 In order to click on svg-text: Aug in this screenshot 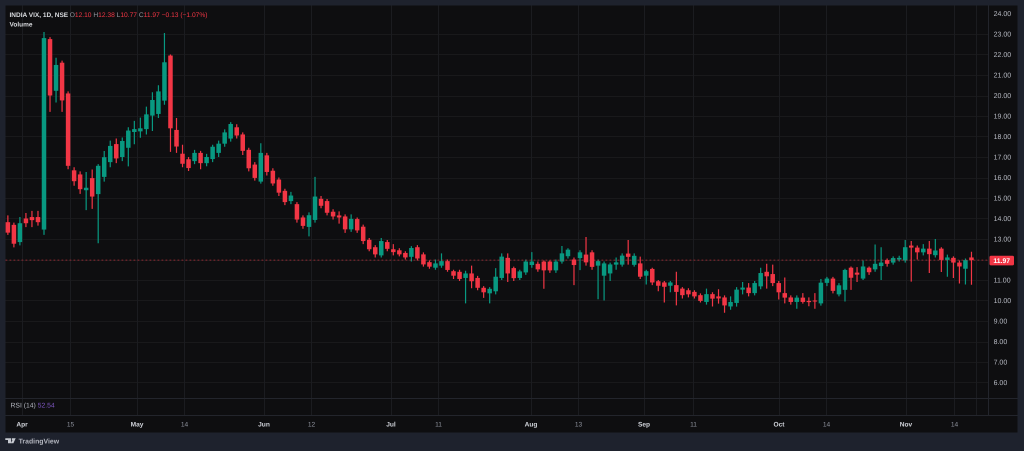, I will do `click(531, 424)`.